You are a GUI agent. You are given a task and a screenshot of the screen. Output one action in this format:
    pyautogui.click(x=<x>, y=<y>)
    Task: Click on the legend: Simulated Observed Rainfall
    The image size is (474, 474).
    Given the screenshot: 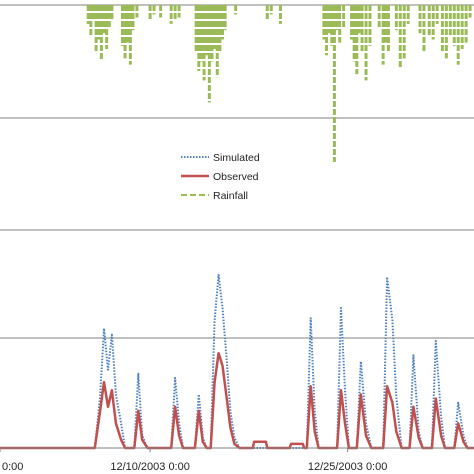 What is the action you would take?
    pyautogui.click(x=224, y=175)
    